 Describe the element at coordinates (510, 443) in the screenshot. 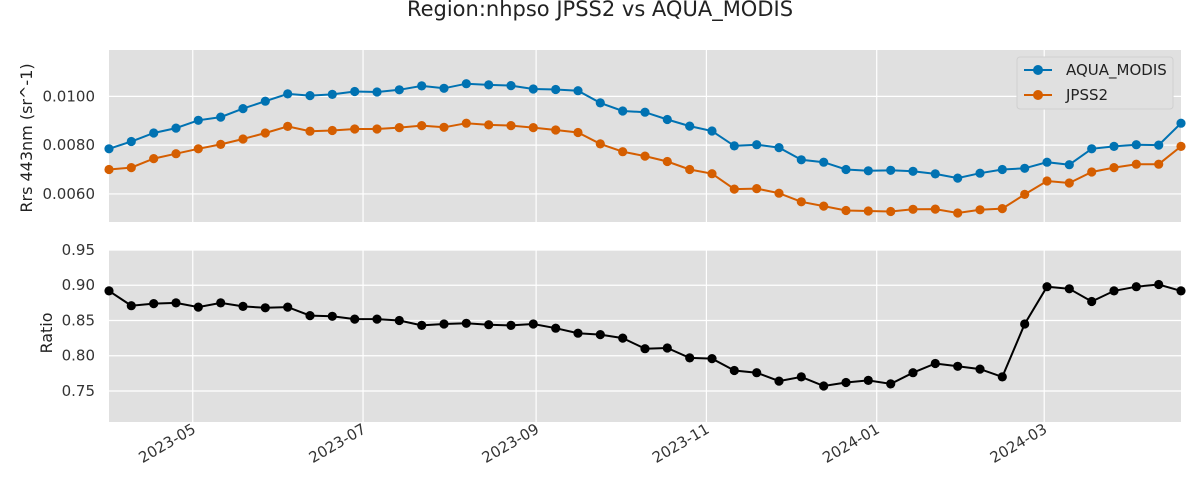

I see `x-tick-label: 2023-09` at that location.